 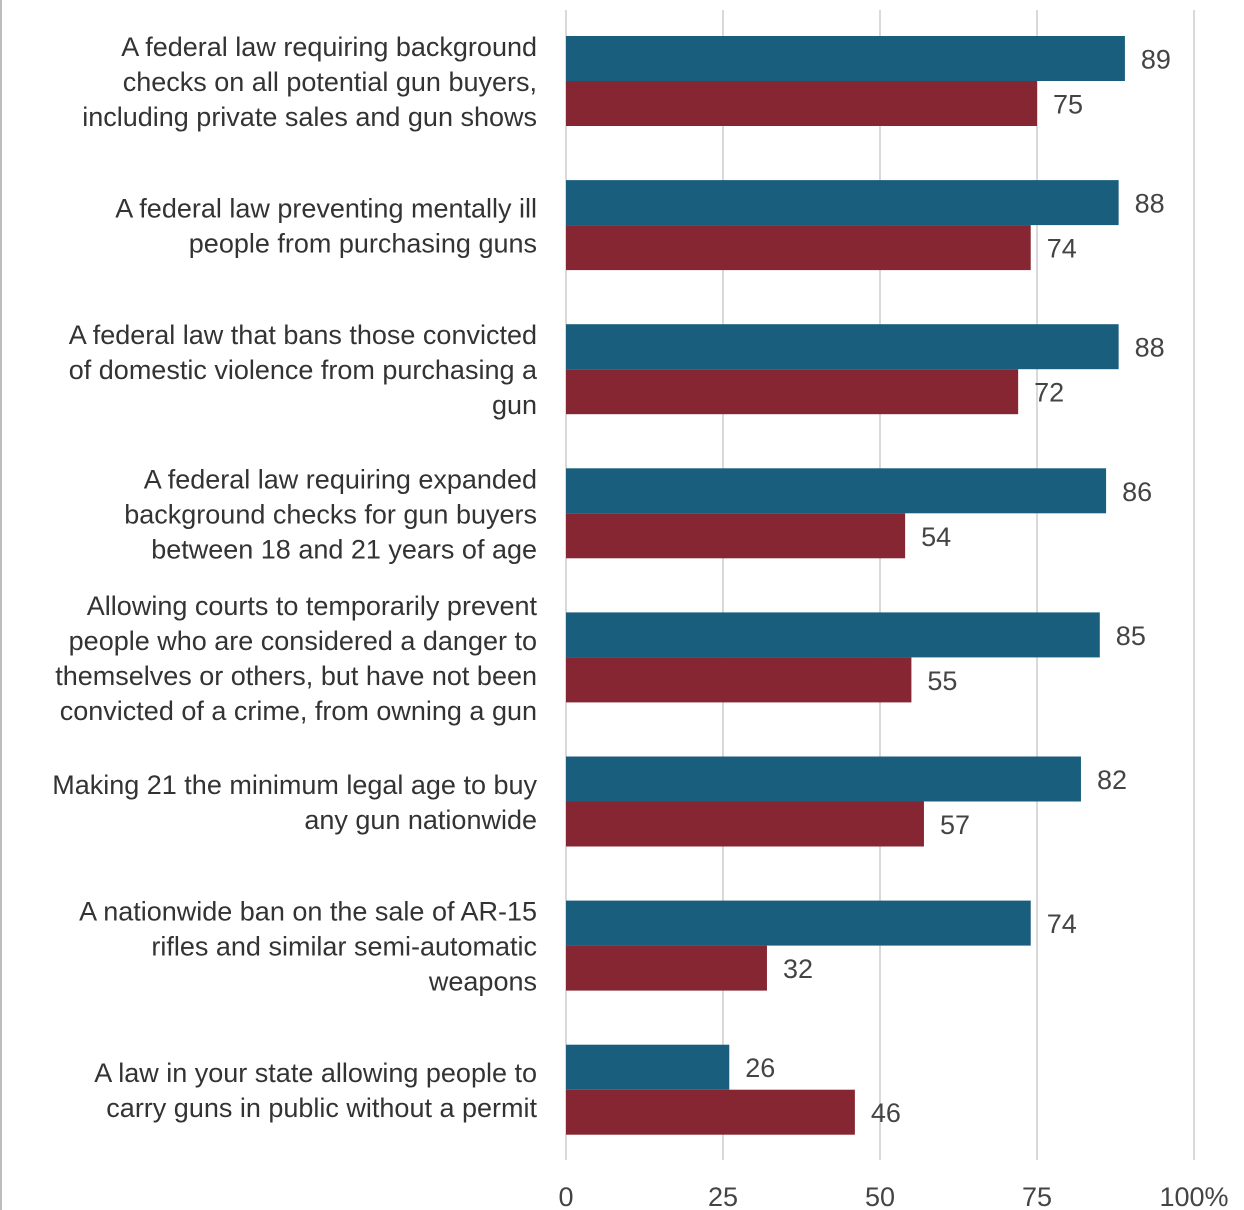 I want to click on value-label: 86, so click(x=1137, y=492).